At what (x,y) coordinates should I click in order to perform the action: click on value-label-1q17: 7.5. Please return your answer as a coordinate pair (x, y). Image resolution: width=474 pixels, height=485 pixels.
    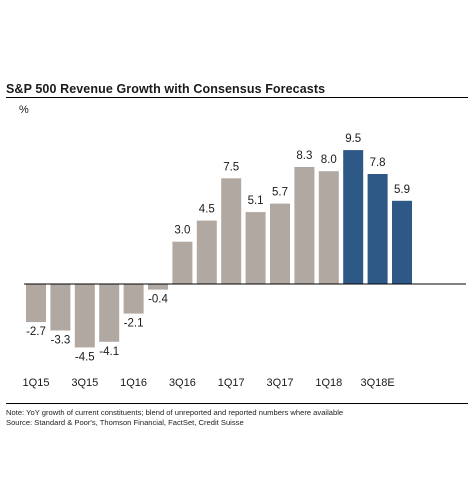
    Looking at the image, I should click on (231, 167).